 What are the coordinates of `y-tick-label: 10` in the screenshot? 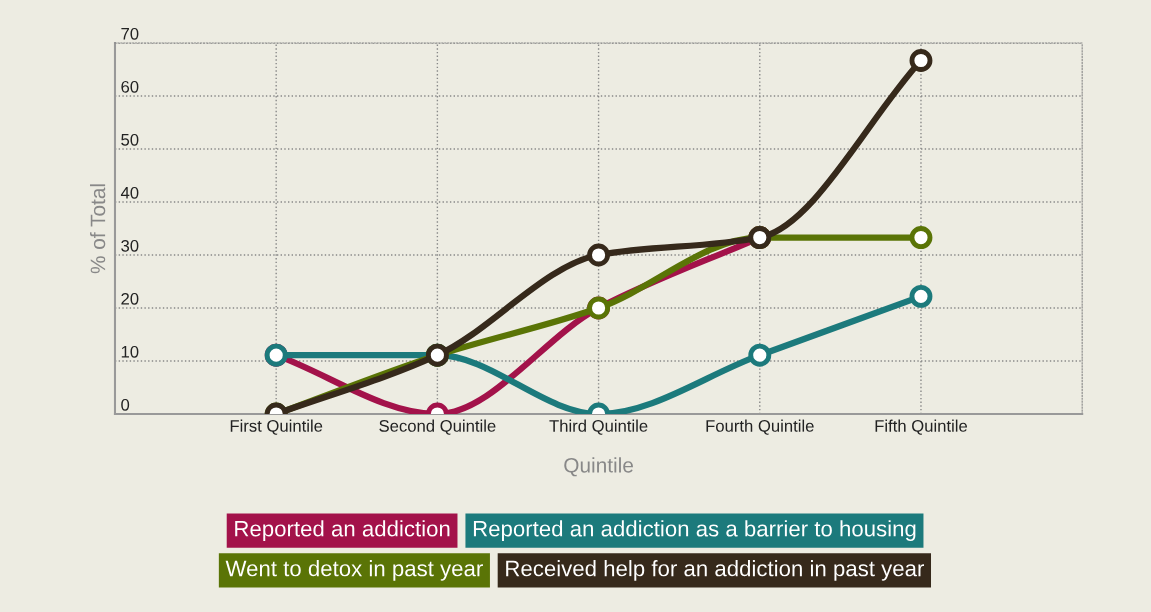 It's located at (130, 351).